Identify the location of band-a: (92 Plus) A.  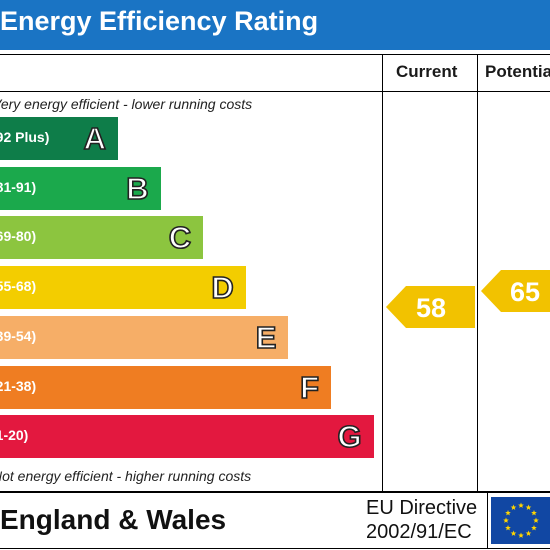
(59, 138).